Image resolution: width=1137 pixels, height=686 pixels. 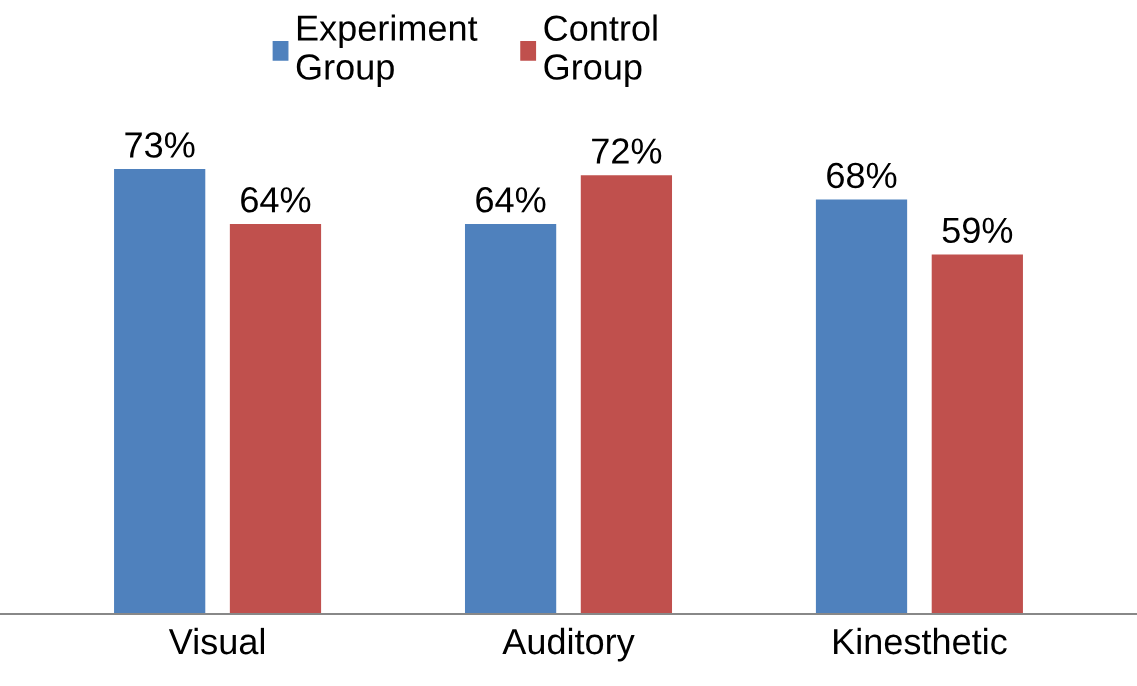 What do you see at coordinates (920, 641) in the screenshot?
I see `x-tick-label: Kinesthetic` at bounding box center [920, 641].